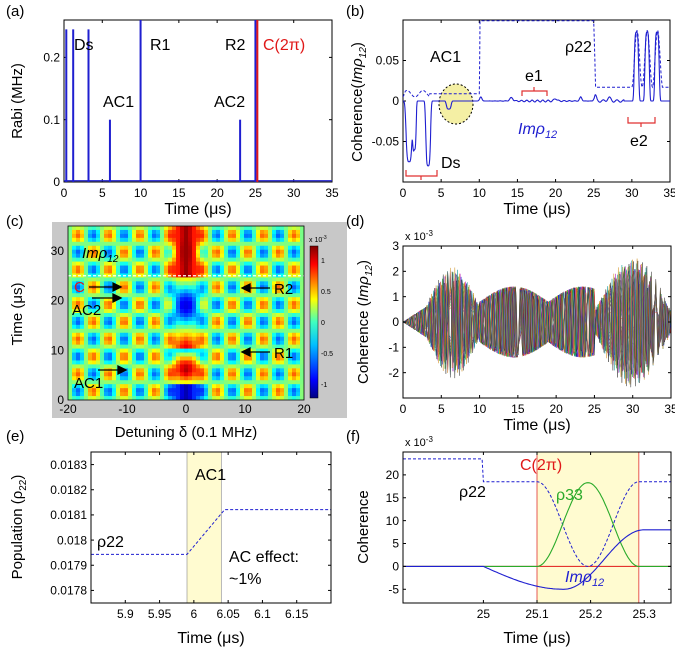 This screenshot has width=675, height=648. What do you see at coordinates (210, 475) in the screenshot?
I see `annot-e-ac1: AC1` at bounding box center [210, 475].